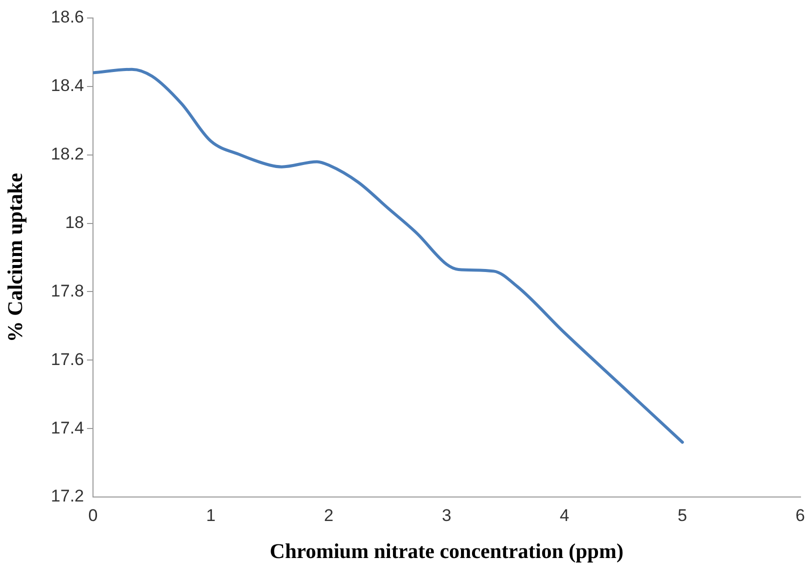  Describe the element at coordinates (67, 17) in the screenshot. I see `y-tick-label: 18.6` at that location.